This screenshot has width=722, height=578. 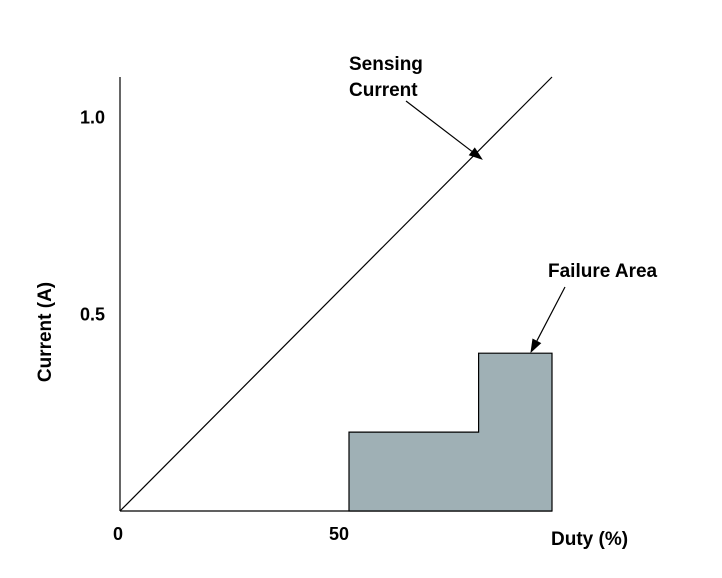 I want to click on sensing-current-arrow, so click(x=444, y=130).